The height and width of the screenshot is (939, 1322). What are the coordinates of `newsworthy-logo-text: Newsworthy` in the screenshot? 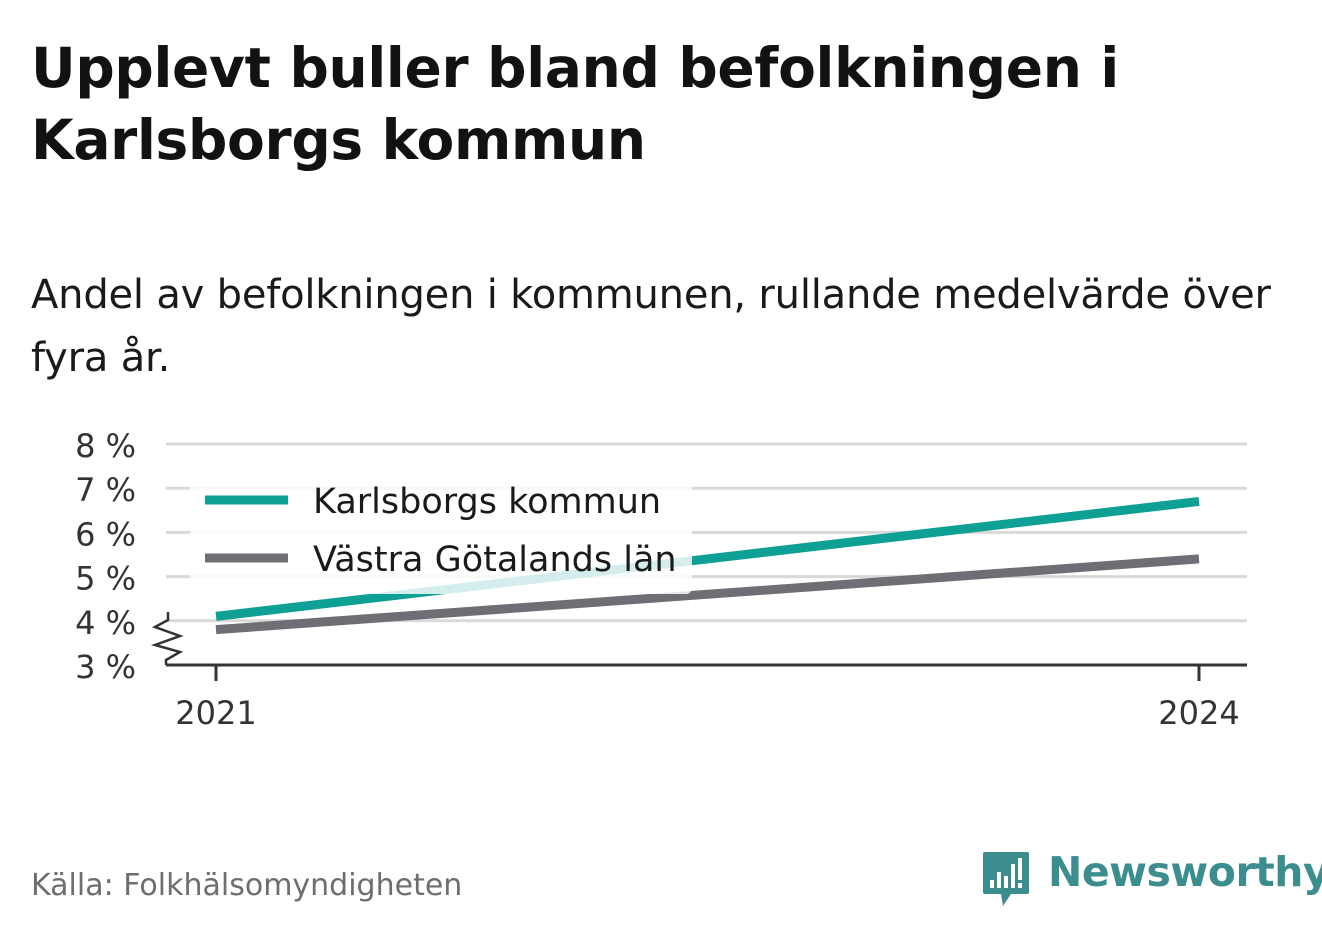 It's located at (1185, 872).